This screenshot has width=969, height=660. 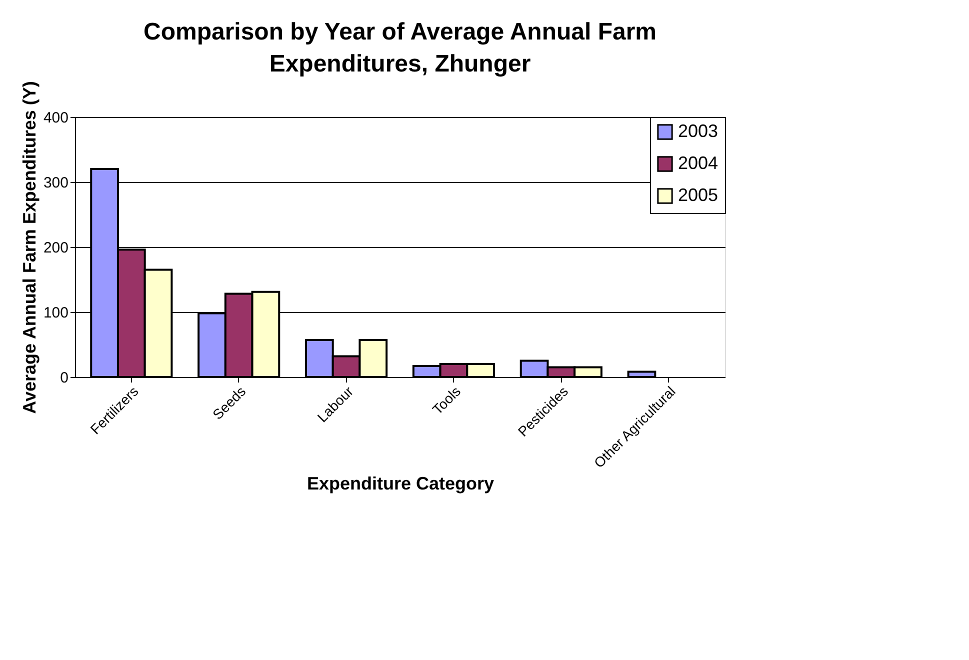 What do you see at coordinates (55, 183) in the screenshot?
I see `y-tick-label: 300` at bounding box center [55, 183].